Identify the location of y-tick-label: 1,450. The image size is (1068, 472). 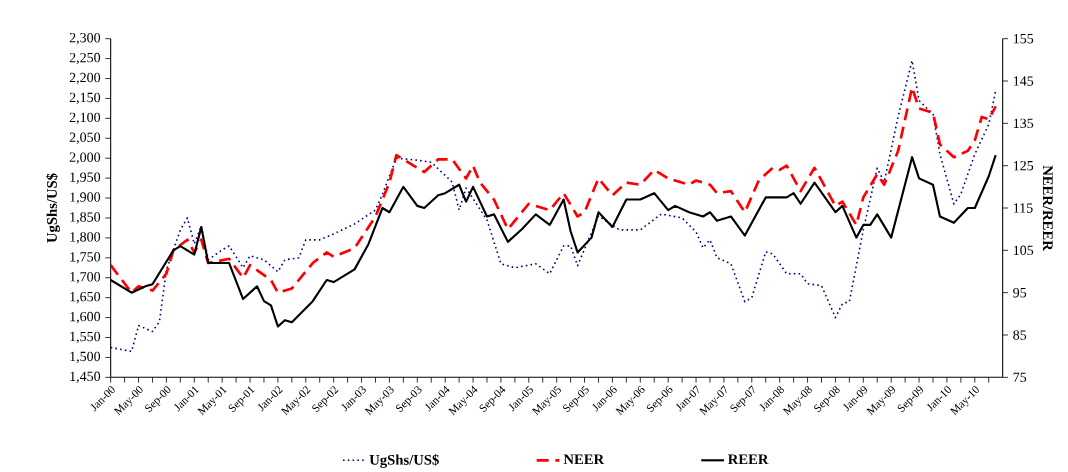
(85, 377).